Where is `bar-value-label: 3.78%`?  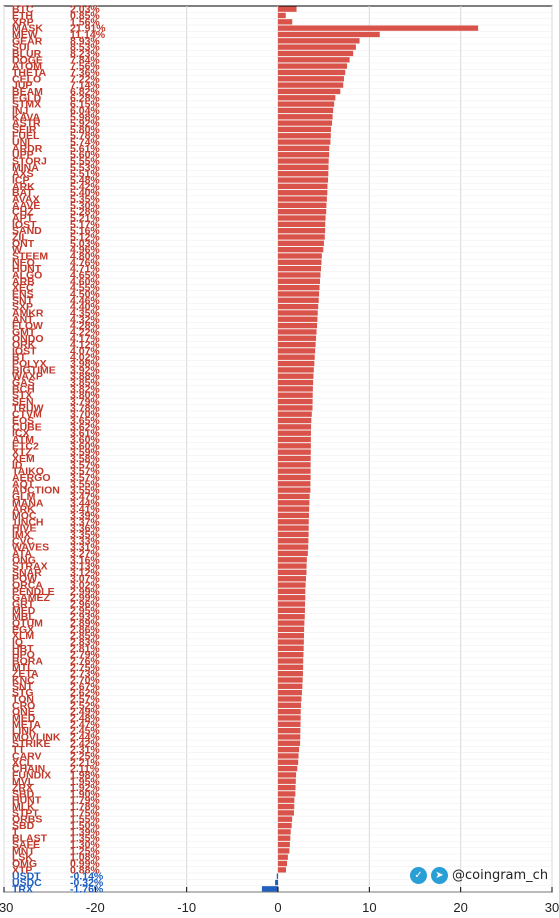 bar-value-label: 3.78% is located at coordinates (85, 408).